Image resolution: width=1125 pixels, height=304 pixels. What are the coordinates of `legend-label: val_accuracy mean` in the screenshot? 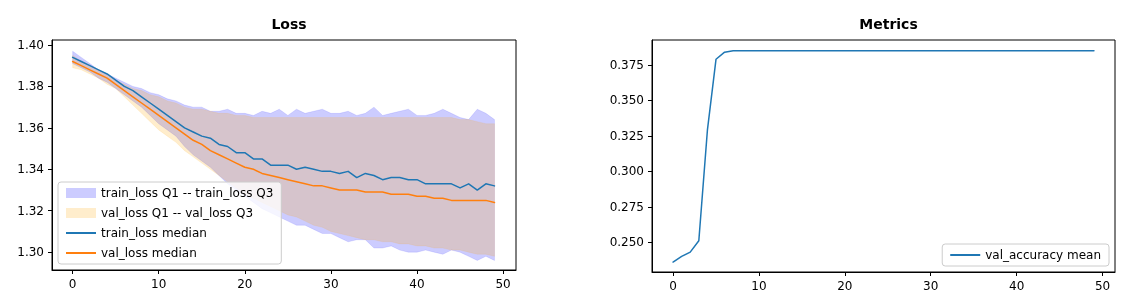 It's located at (1043, 255).